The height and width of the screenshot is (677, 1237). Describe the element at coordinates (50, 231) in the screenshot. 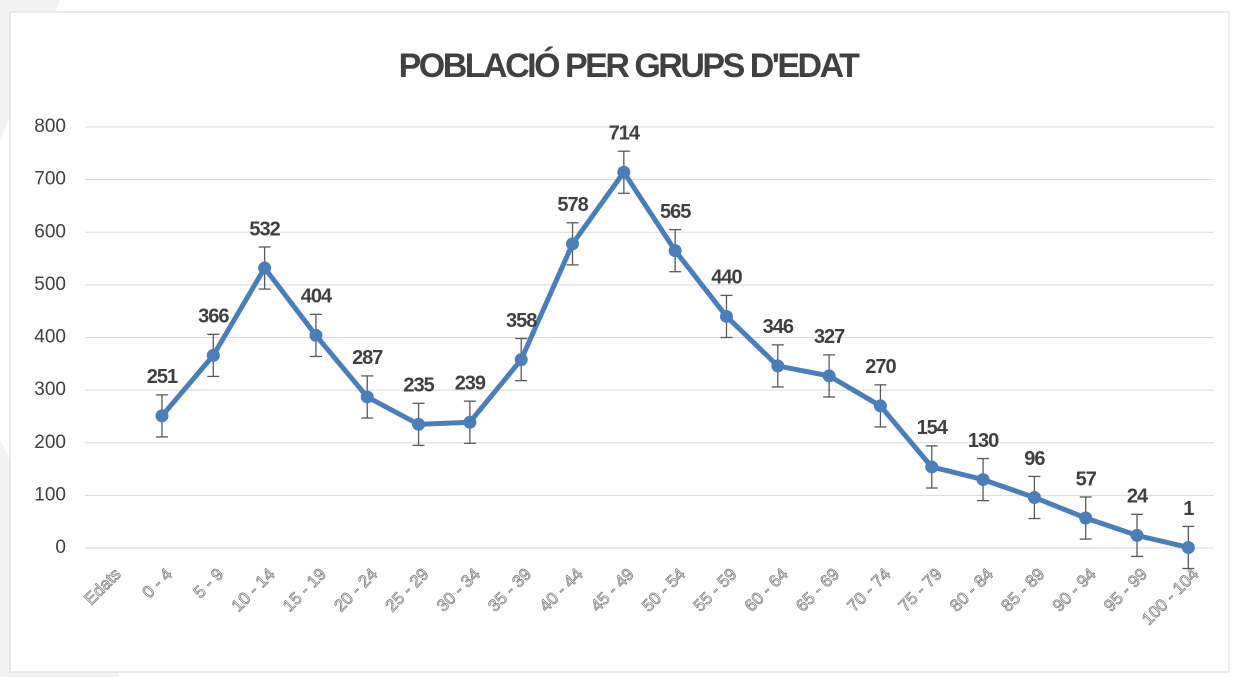

I see `y-tick-label: 600` at that location.